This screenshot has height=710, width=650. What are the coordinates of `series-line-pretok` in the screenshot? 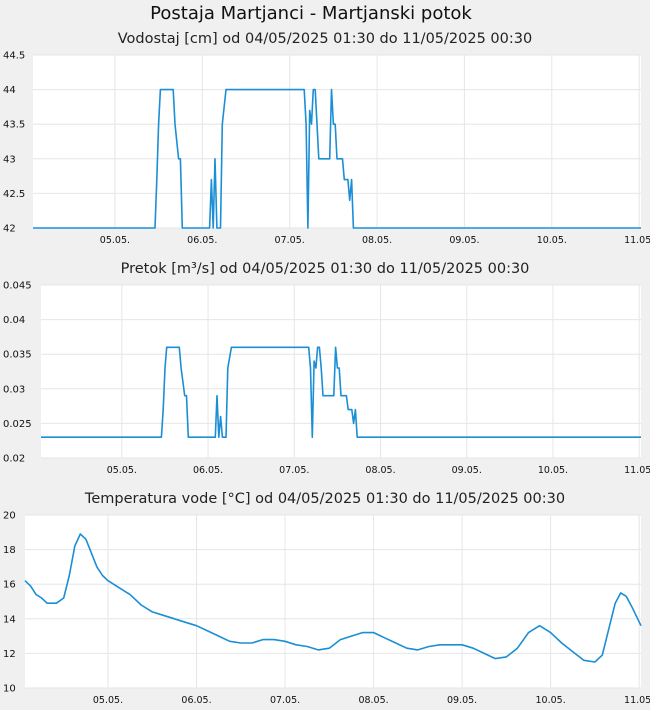 It's located at (341, 392).